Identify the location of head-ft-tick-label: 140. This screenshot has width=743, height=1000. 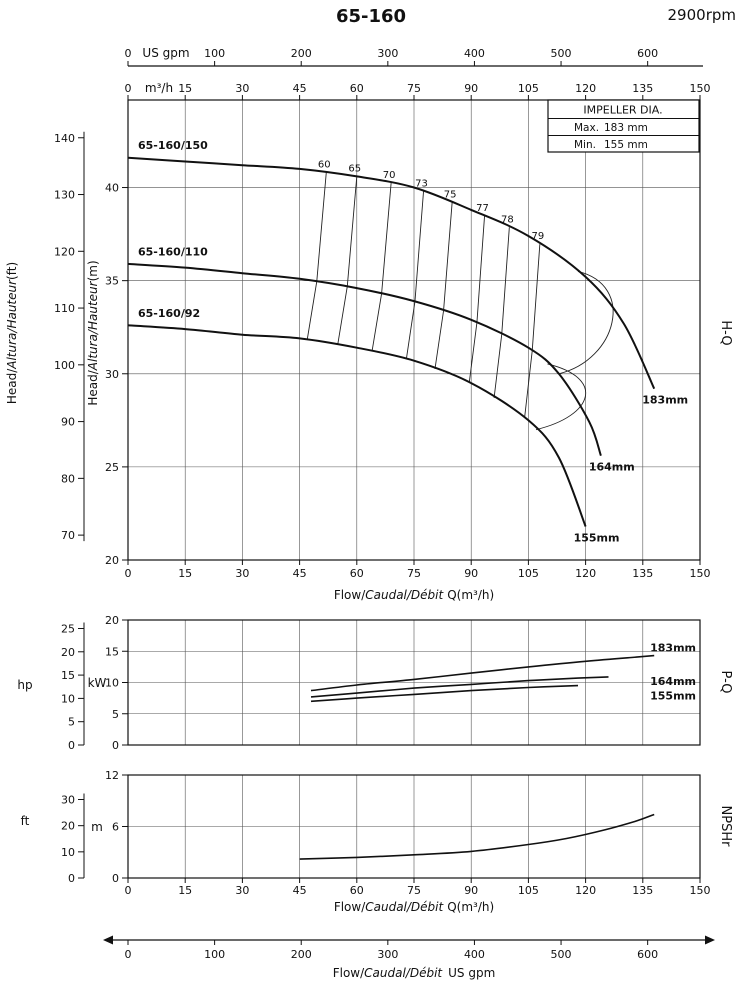
(64, 138).